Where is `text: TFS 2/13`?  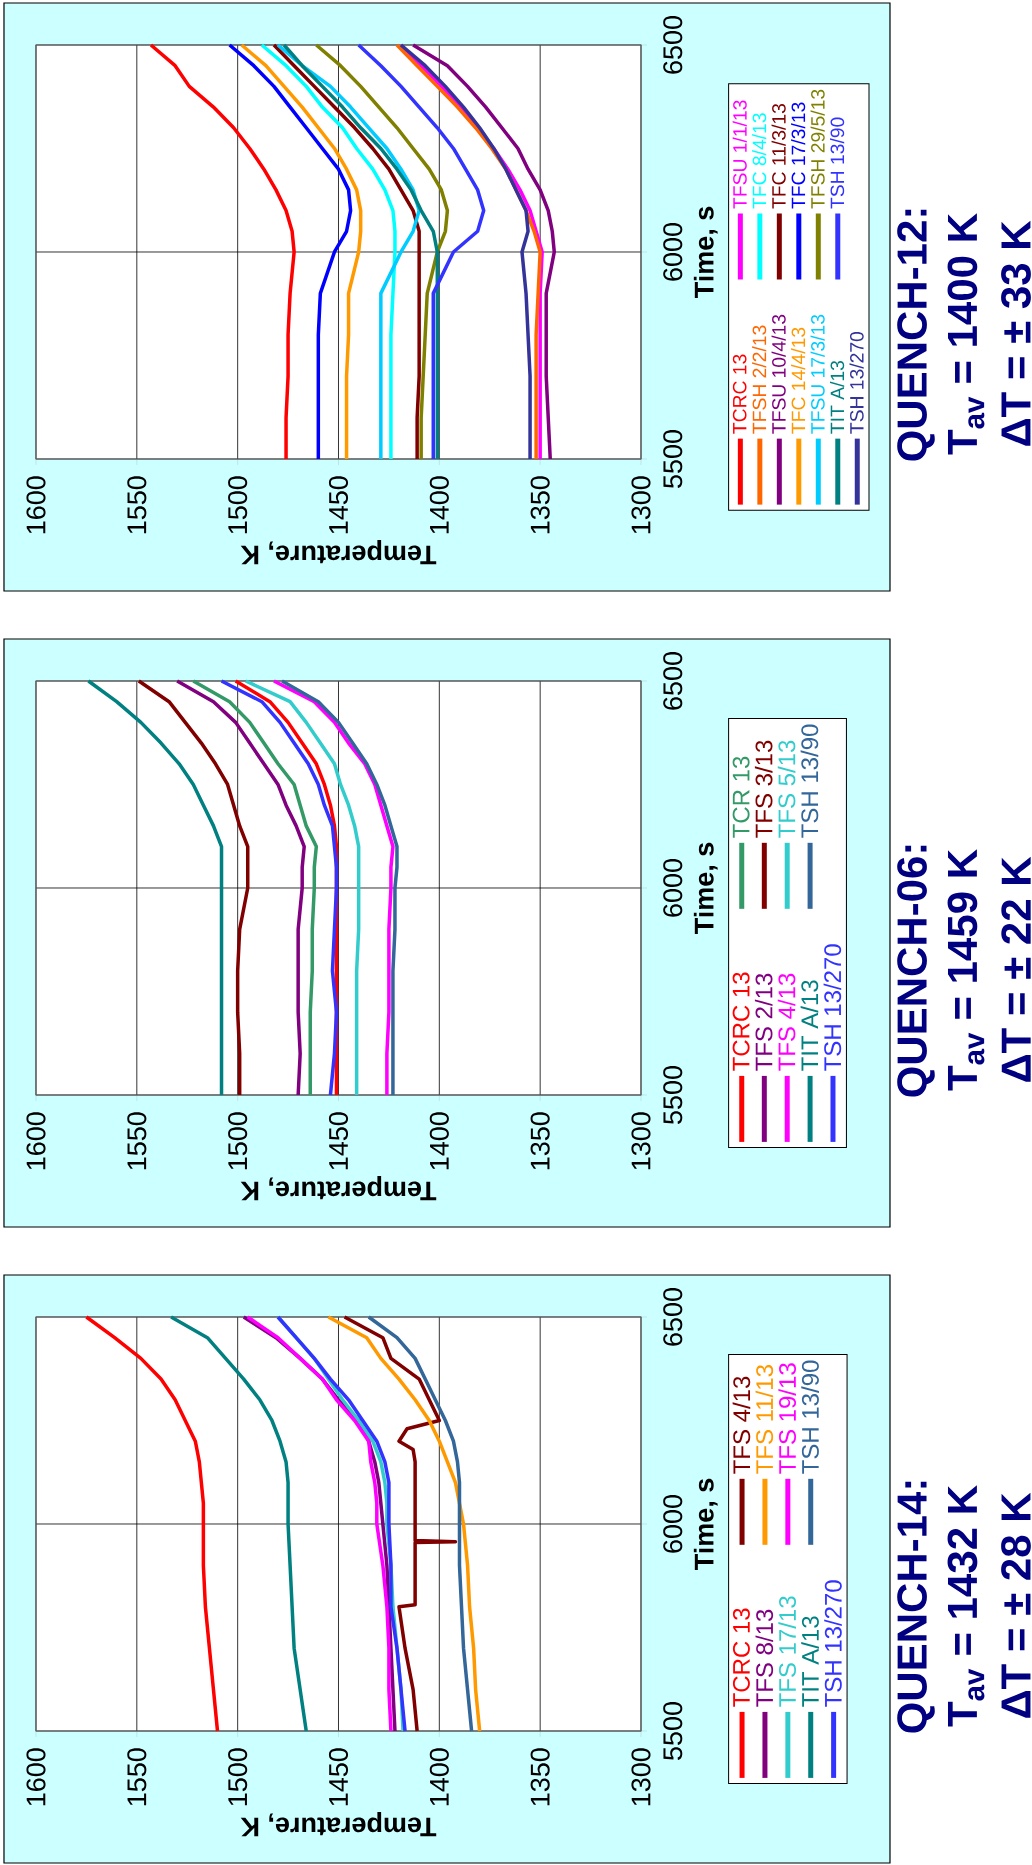 text: TFS 2/13 is located at coordinates (763, 1022).